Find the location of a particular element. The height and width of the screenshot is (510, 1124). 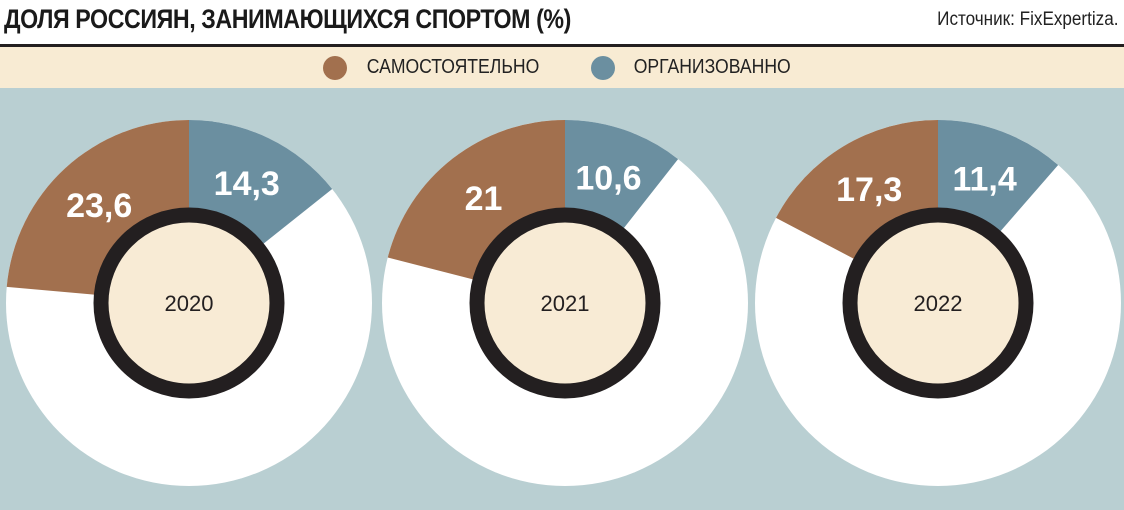

legend-label-organized: ОРГАНИЗОВАННО is located at coordinates (712, 67).